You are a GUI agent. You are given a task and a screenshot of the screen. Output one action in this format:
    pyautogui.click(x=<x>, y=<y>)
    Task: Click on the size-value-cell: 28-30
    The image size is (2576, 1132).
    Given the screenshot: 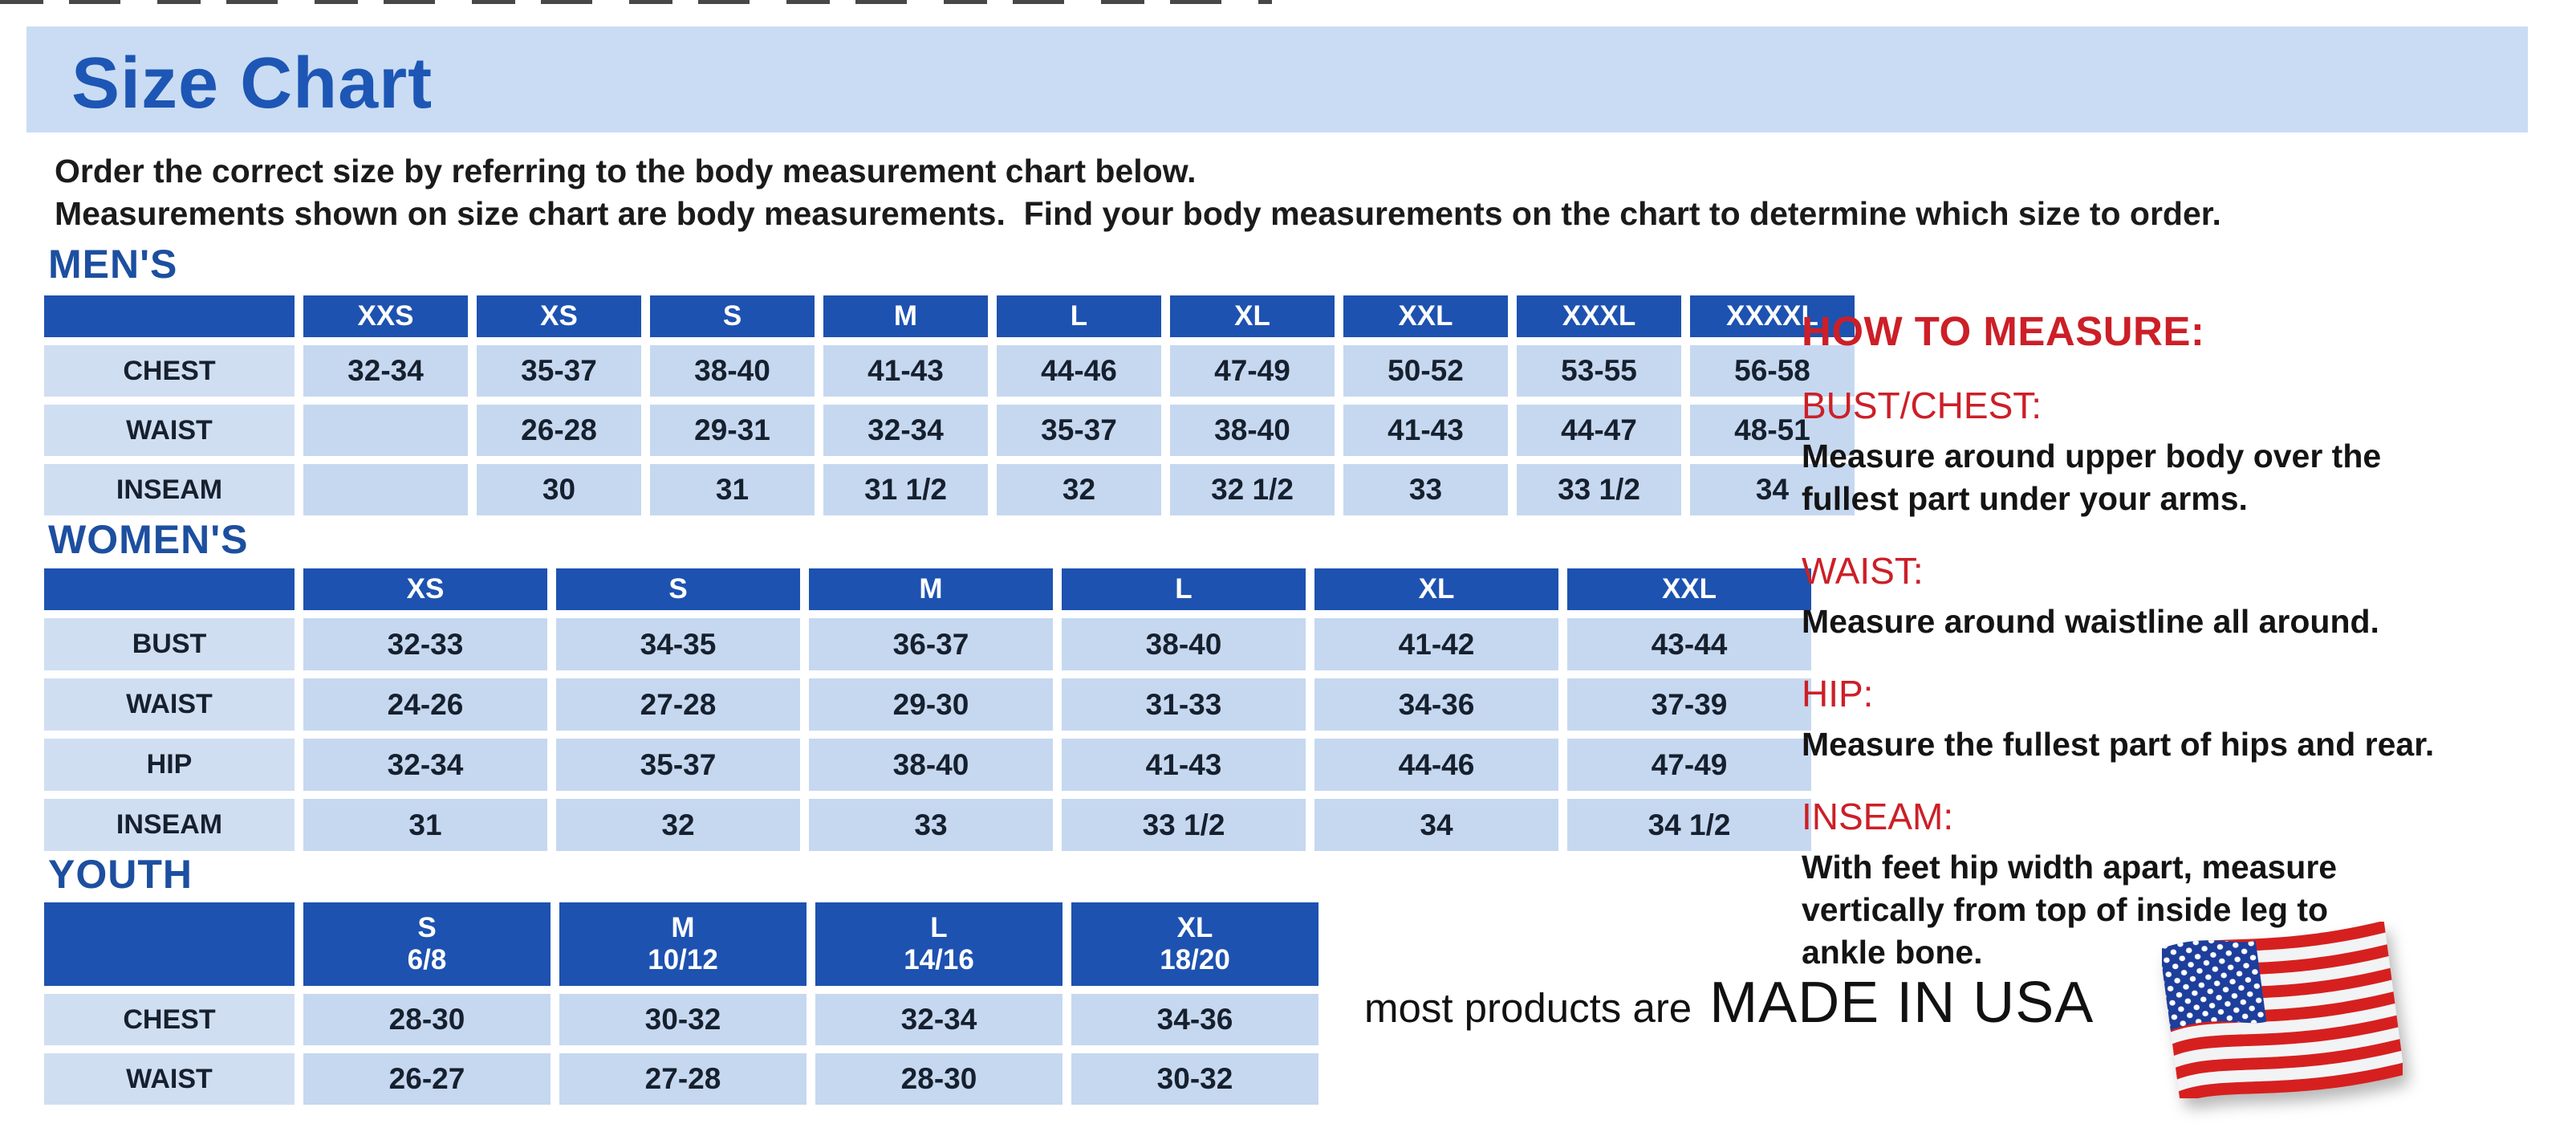 What is the action you would take?
    pyautogui.click(x=427, y=1019)
    